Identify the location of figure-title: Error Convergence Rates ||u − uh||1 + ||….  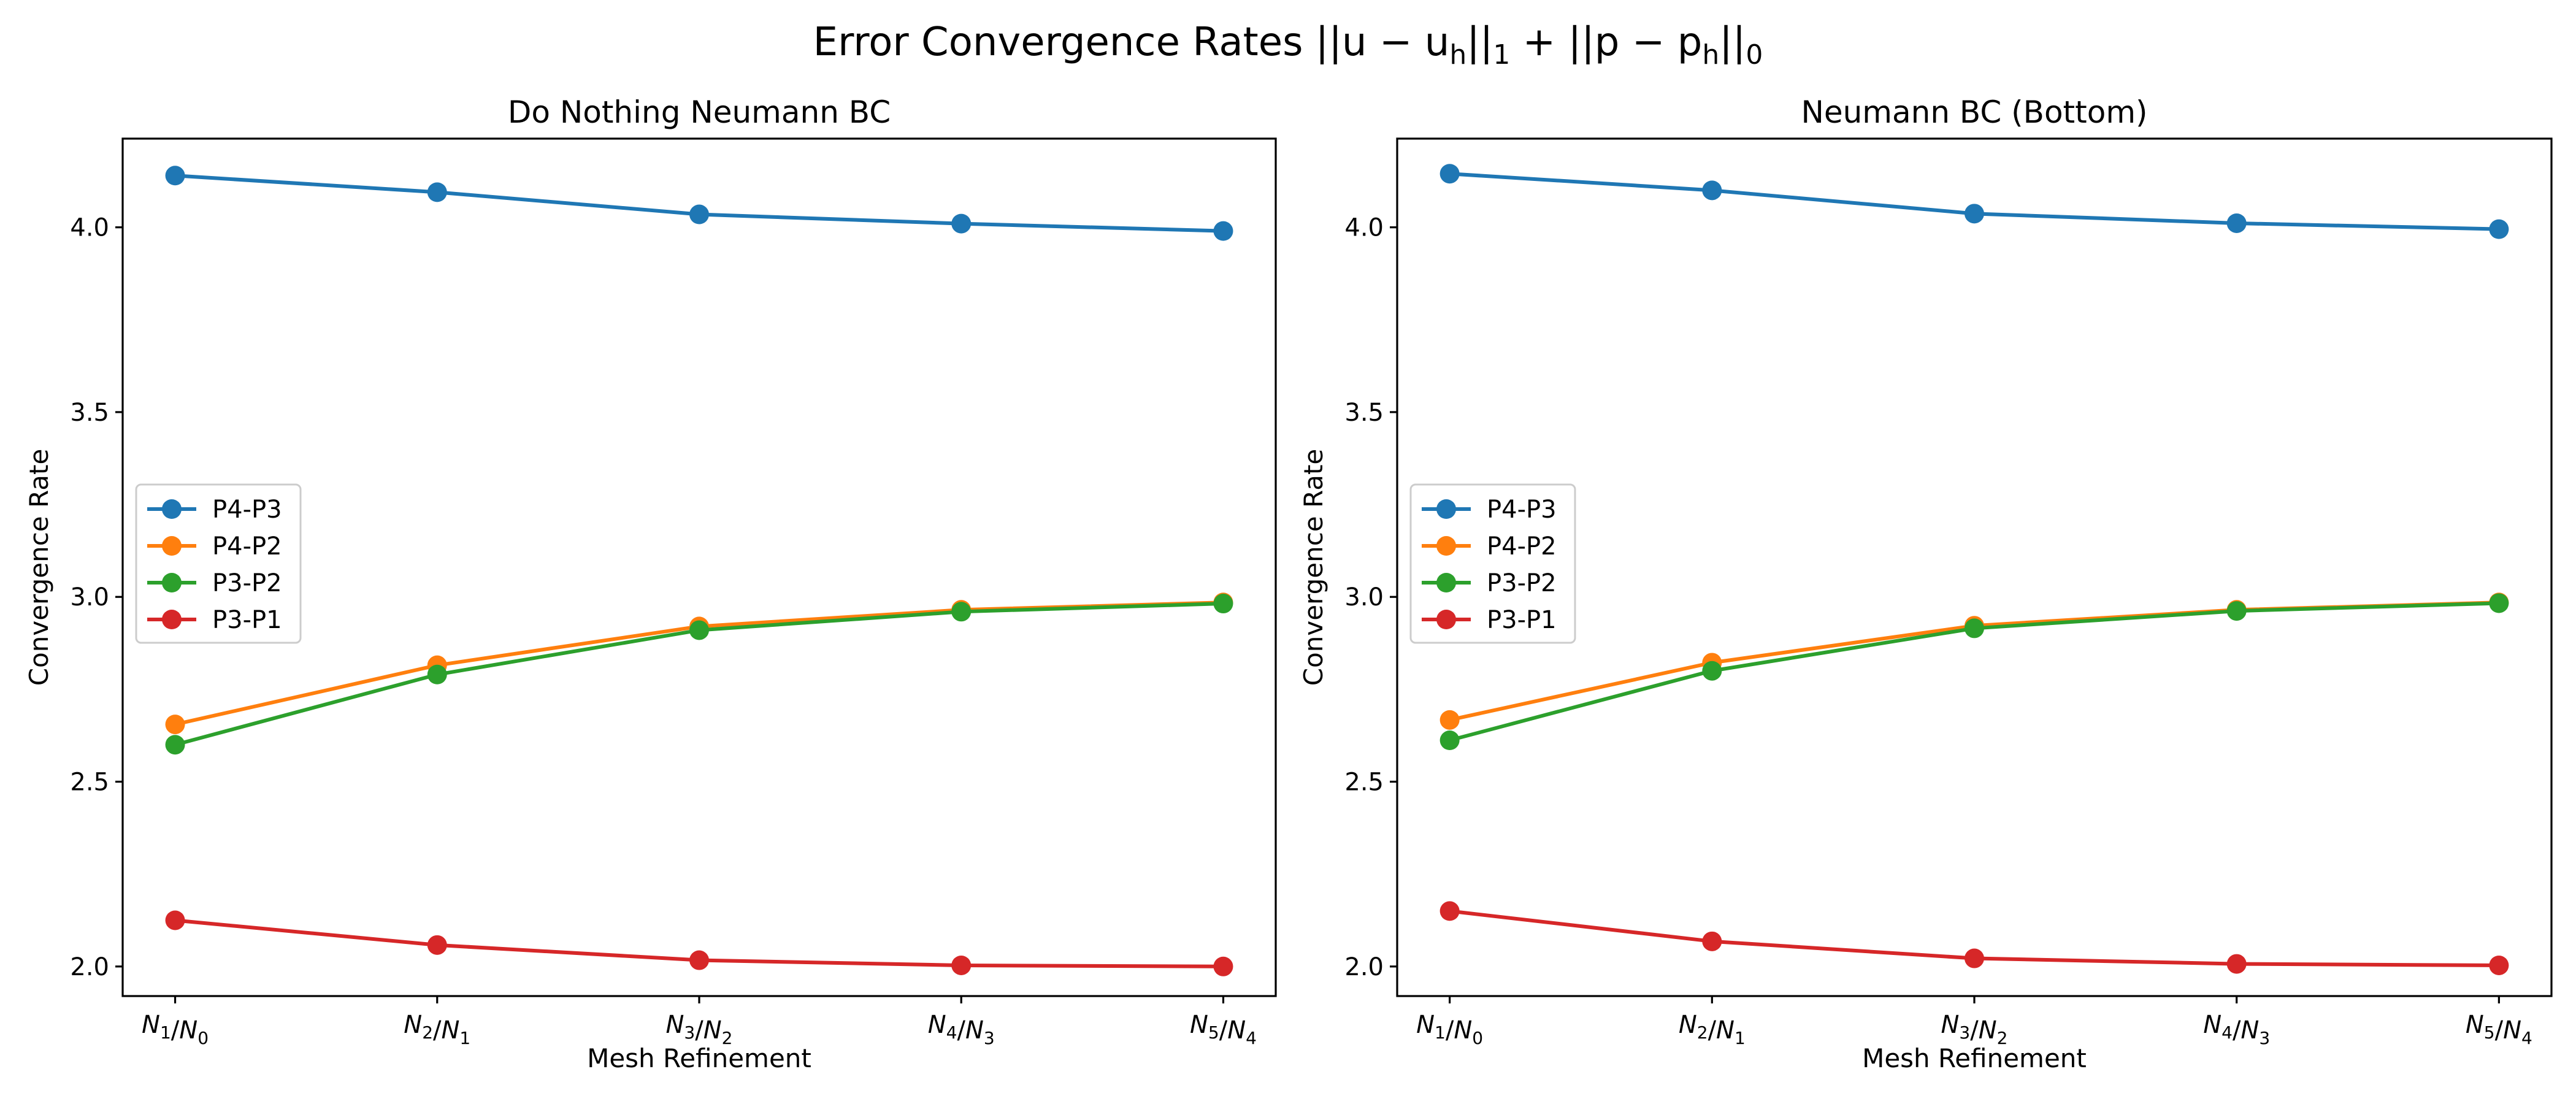
(1288, 45).